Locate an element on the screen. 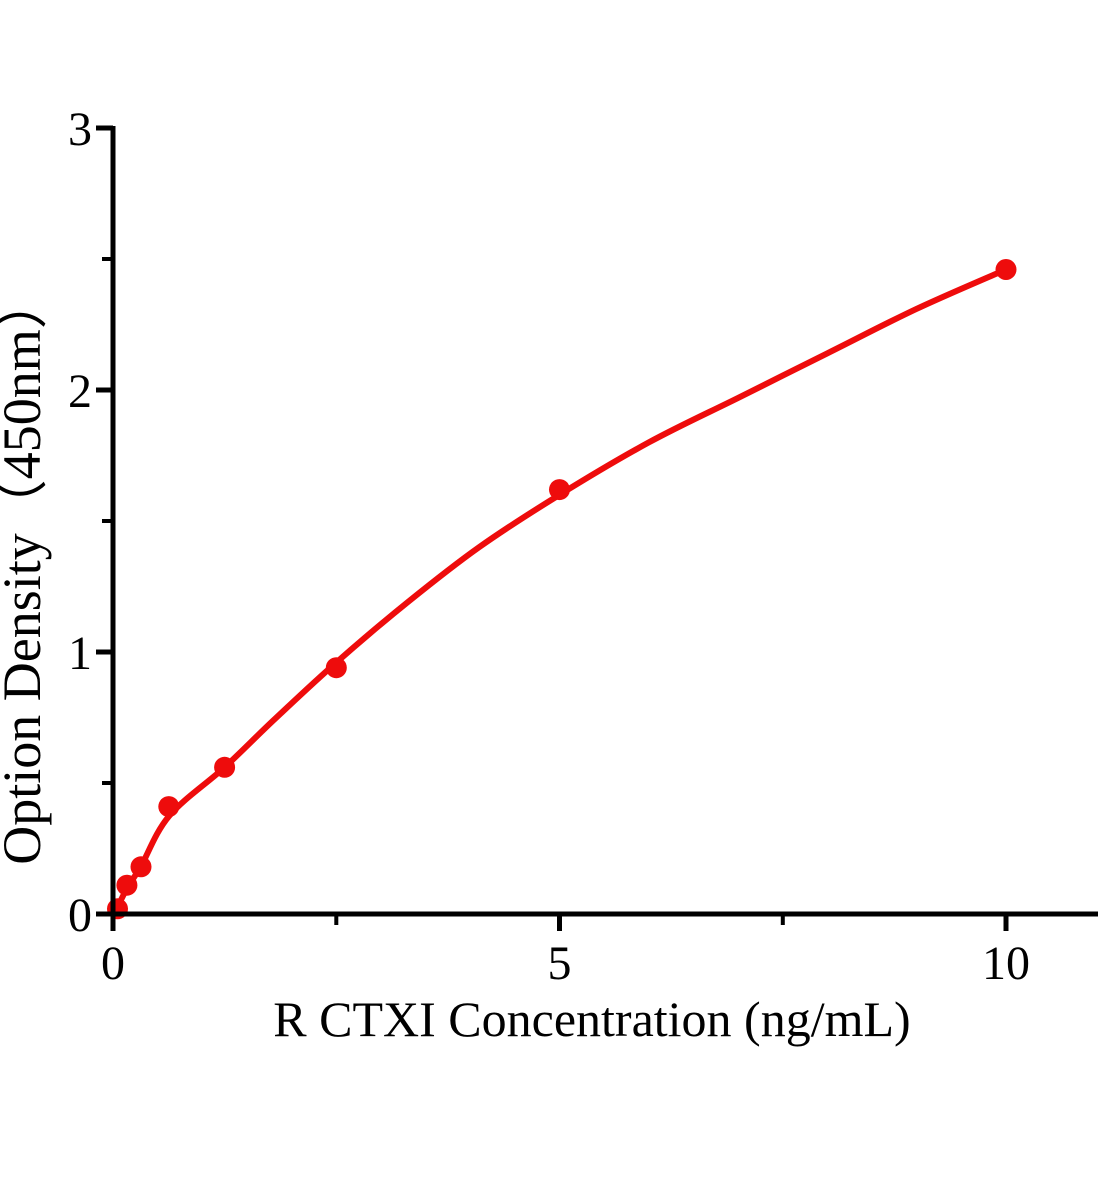  y-tick-label: 1 is located at coordinates (80, 653).